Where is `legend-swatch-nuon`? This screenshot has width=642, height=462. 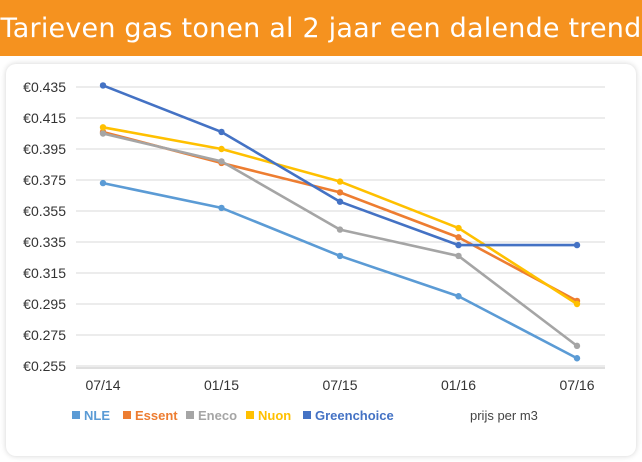
legend-swatch-nuon is located at coordinates (250, 415).